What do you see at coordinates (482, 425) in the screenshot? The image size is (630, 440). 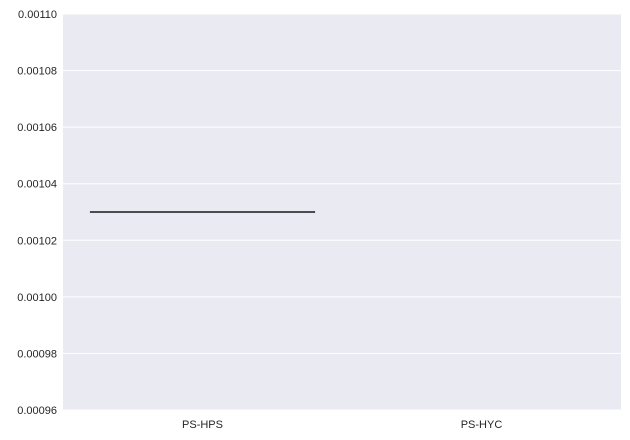 I see `x-tick-label: PS-HYC` at bounding box center [482, 425].